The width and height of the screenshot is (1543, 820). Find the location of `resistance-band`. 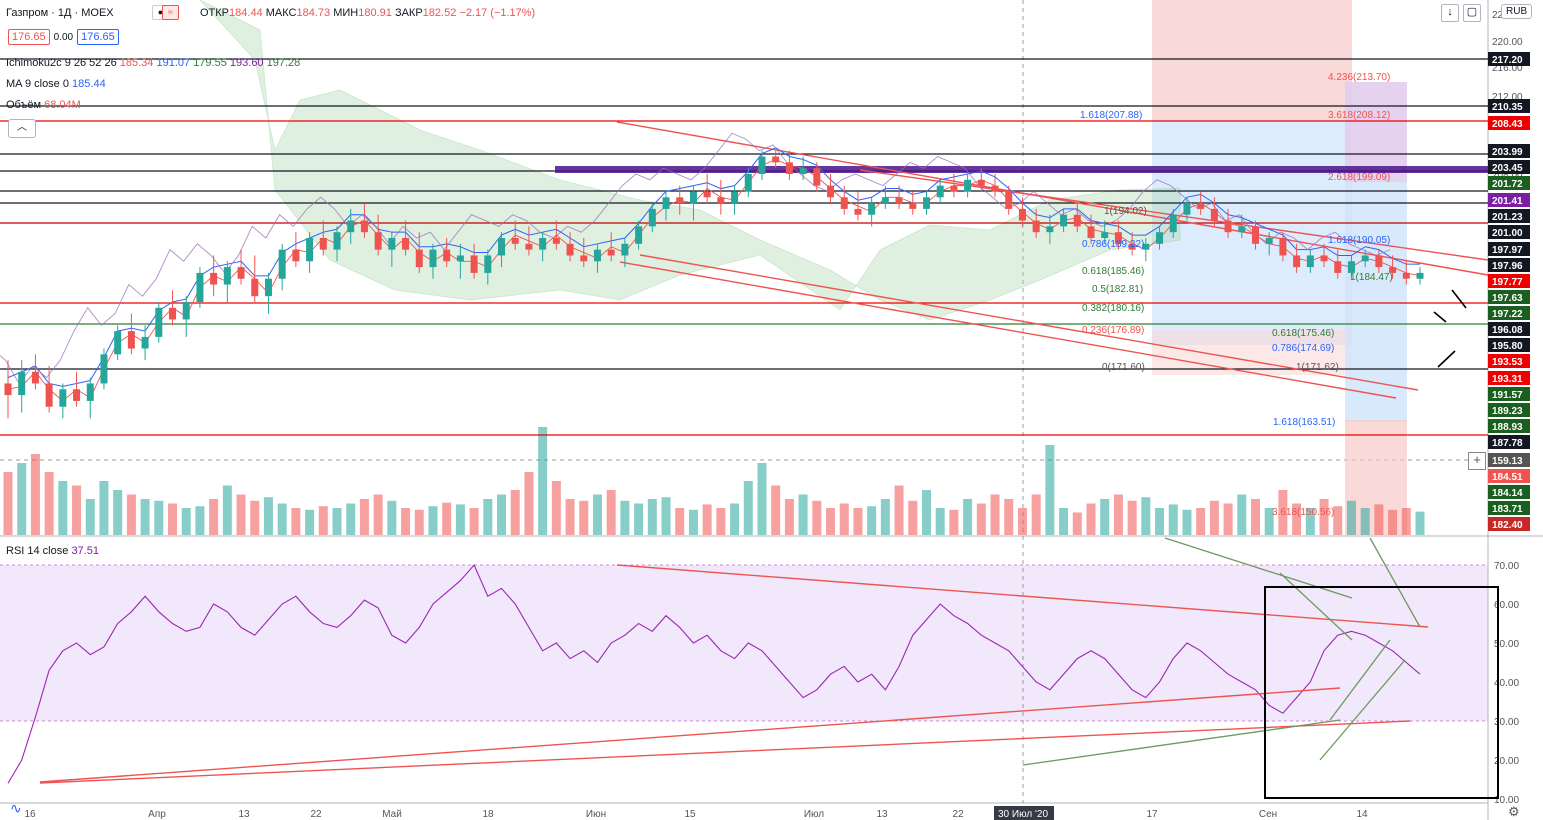

resistance-band is located at coordinates (1021, 169).